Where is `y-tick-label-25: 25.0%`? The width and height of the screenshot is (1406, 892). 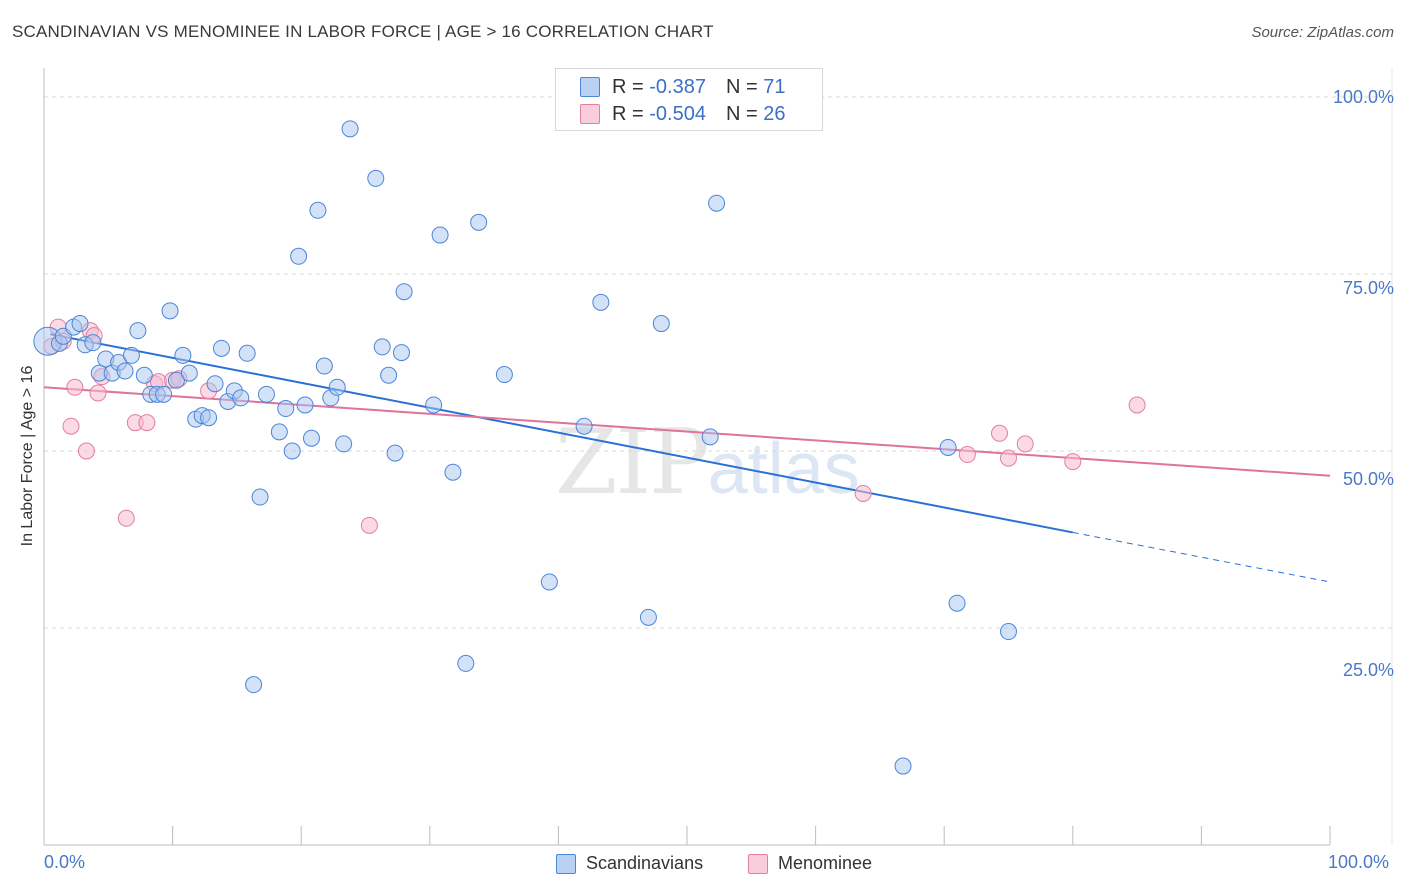
y-tick-label-25: 25.0% is located at coordinates (1368, 670).